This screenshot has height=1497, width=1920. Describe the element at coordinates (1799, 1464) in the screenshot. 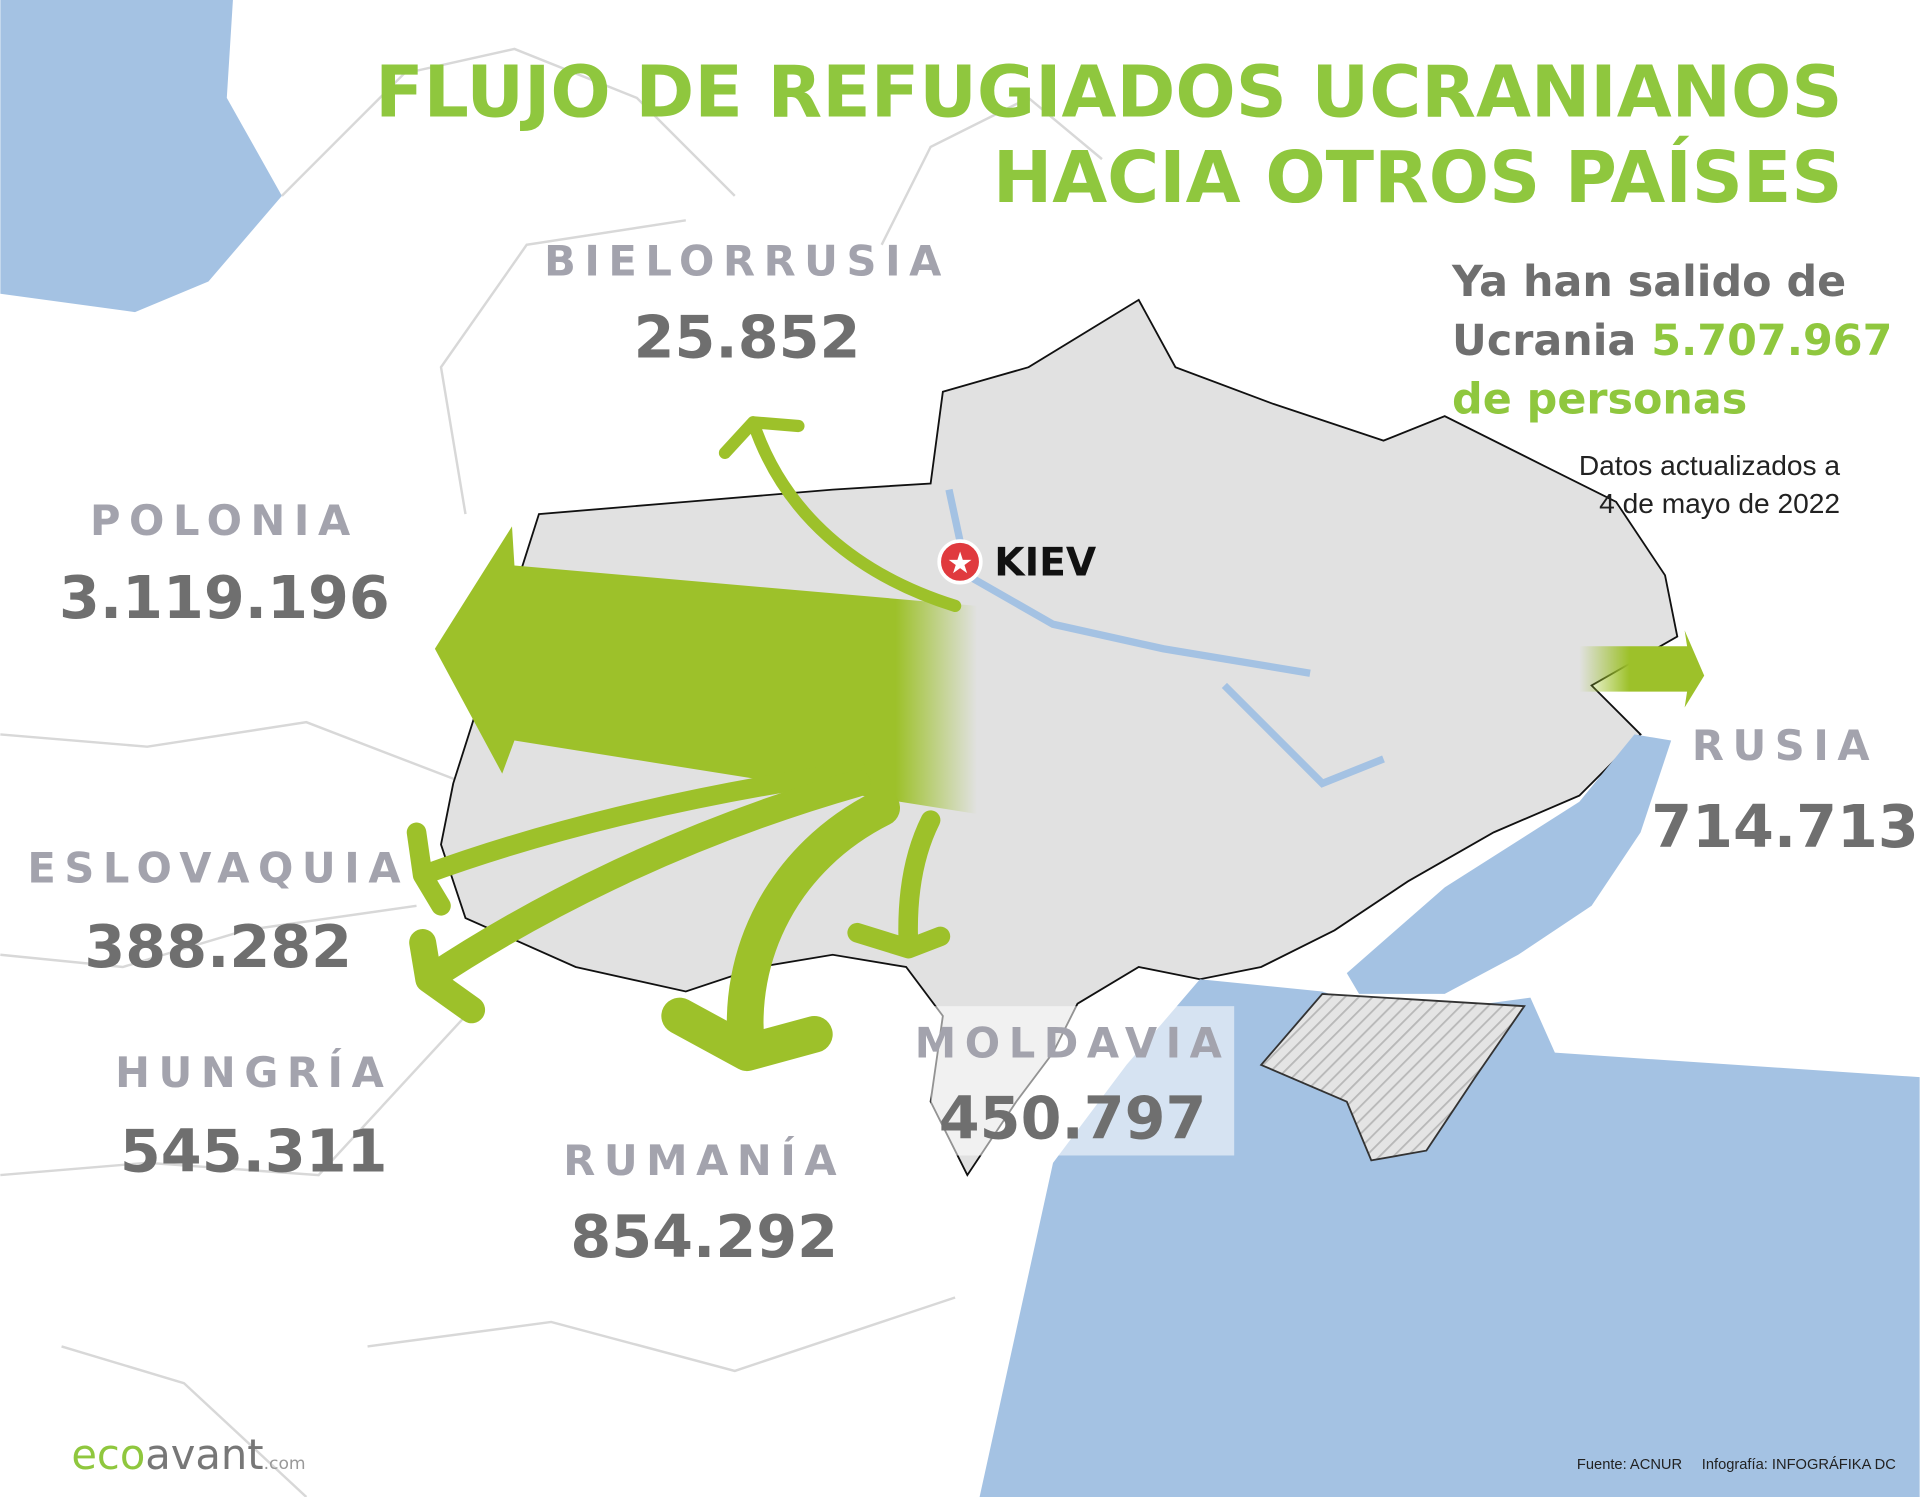

I see `infographic-credit: Infografía: INFOGRÁFIKA DC` at that location.